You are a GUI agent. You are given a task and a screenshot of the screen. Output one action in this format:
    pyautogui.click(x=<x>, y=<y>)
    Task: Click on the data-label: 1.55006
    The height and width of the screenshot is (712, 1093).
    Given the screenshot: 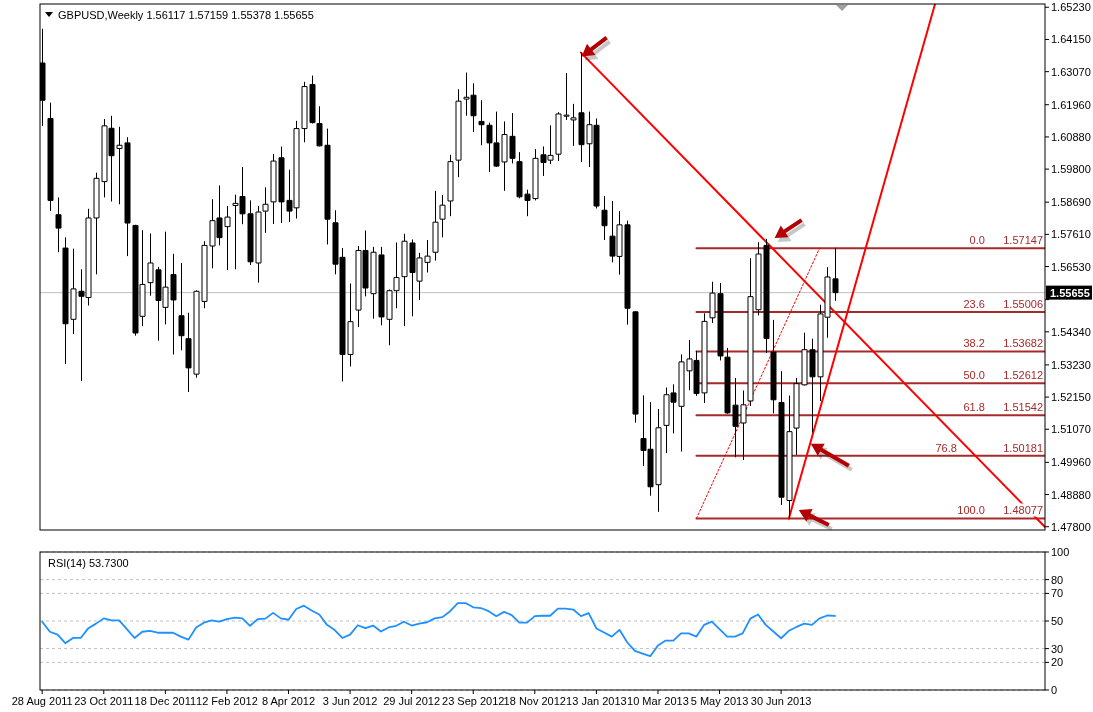 What is the action you would take?
    pyautogui.click(x=1023, y=303)
    